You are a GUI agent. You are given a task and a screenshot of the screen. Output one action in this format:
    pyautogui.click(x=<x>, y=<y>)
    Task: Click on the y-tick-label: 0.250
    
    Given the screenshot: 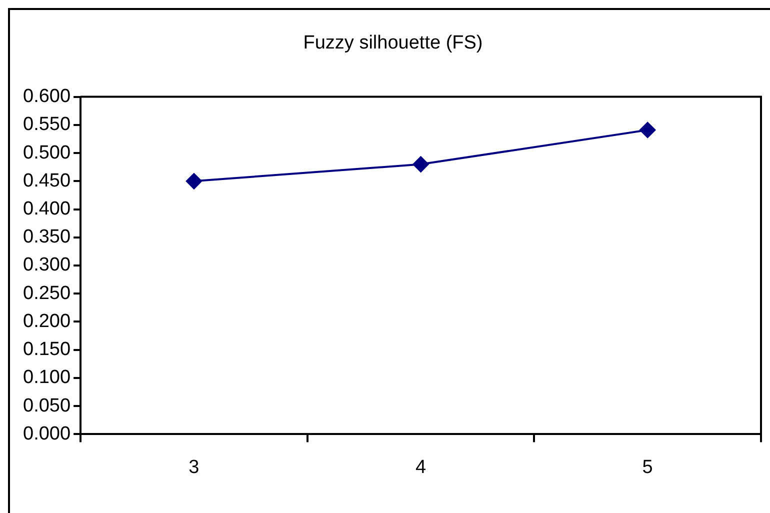 What is the action you would take?
    pyautogui.click(x=47, y=293)
    